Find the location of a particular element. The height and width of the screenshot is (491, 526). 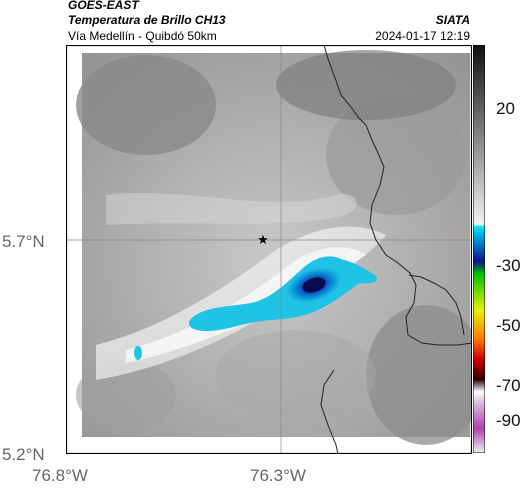

satellite-title: GOES-EAST is located at coordinates (103, 6).